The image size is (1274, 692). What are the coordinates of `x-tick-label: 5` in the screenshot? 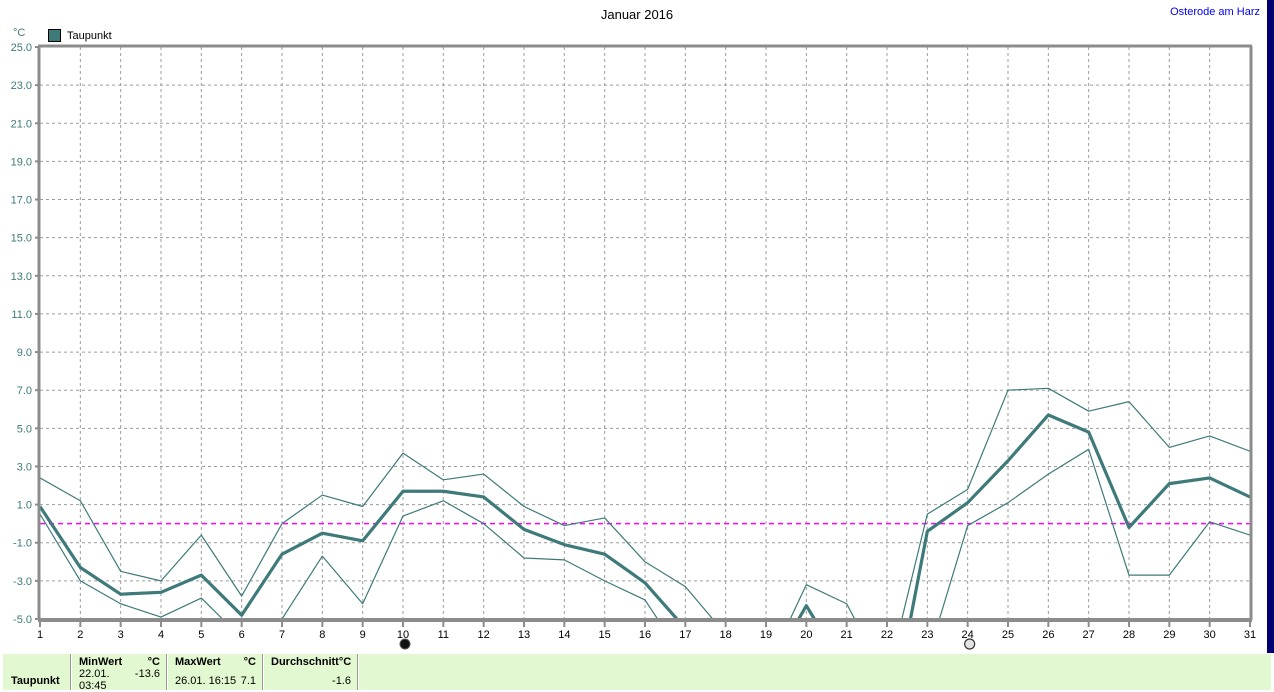 It's located at (201, 635).